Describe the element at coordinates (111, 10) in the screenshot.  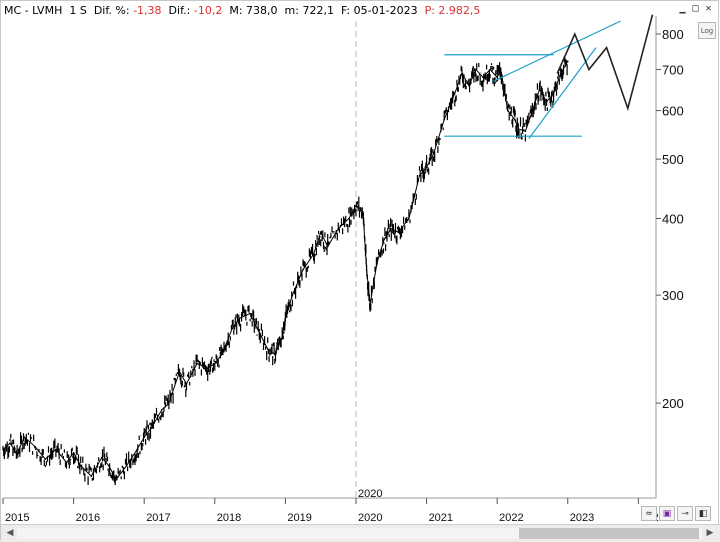
I see `dif-pct-label: Dif. %:` at that location.